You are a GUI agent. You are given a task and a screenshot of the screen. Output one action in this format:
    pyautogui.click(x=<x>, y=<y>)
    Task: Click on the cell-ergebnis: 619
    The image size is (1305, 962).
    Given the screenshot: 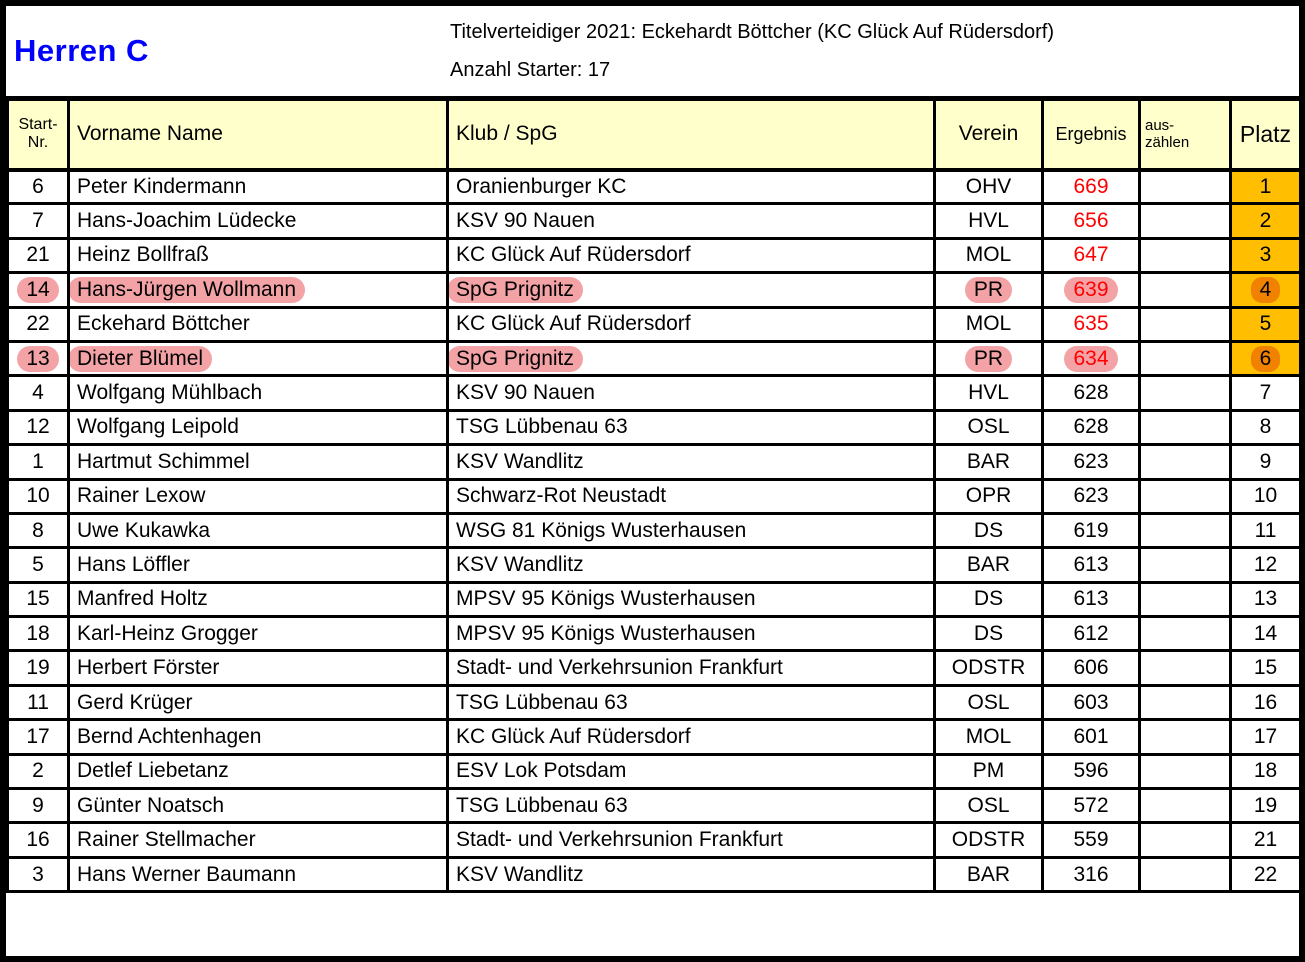 What is the action you would take?
    pyautogui.click(x=1091, y=530)
    